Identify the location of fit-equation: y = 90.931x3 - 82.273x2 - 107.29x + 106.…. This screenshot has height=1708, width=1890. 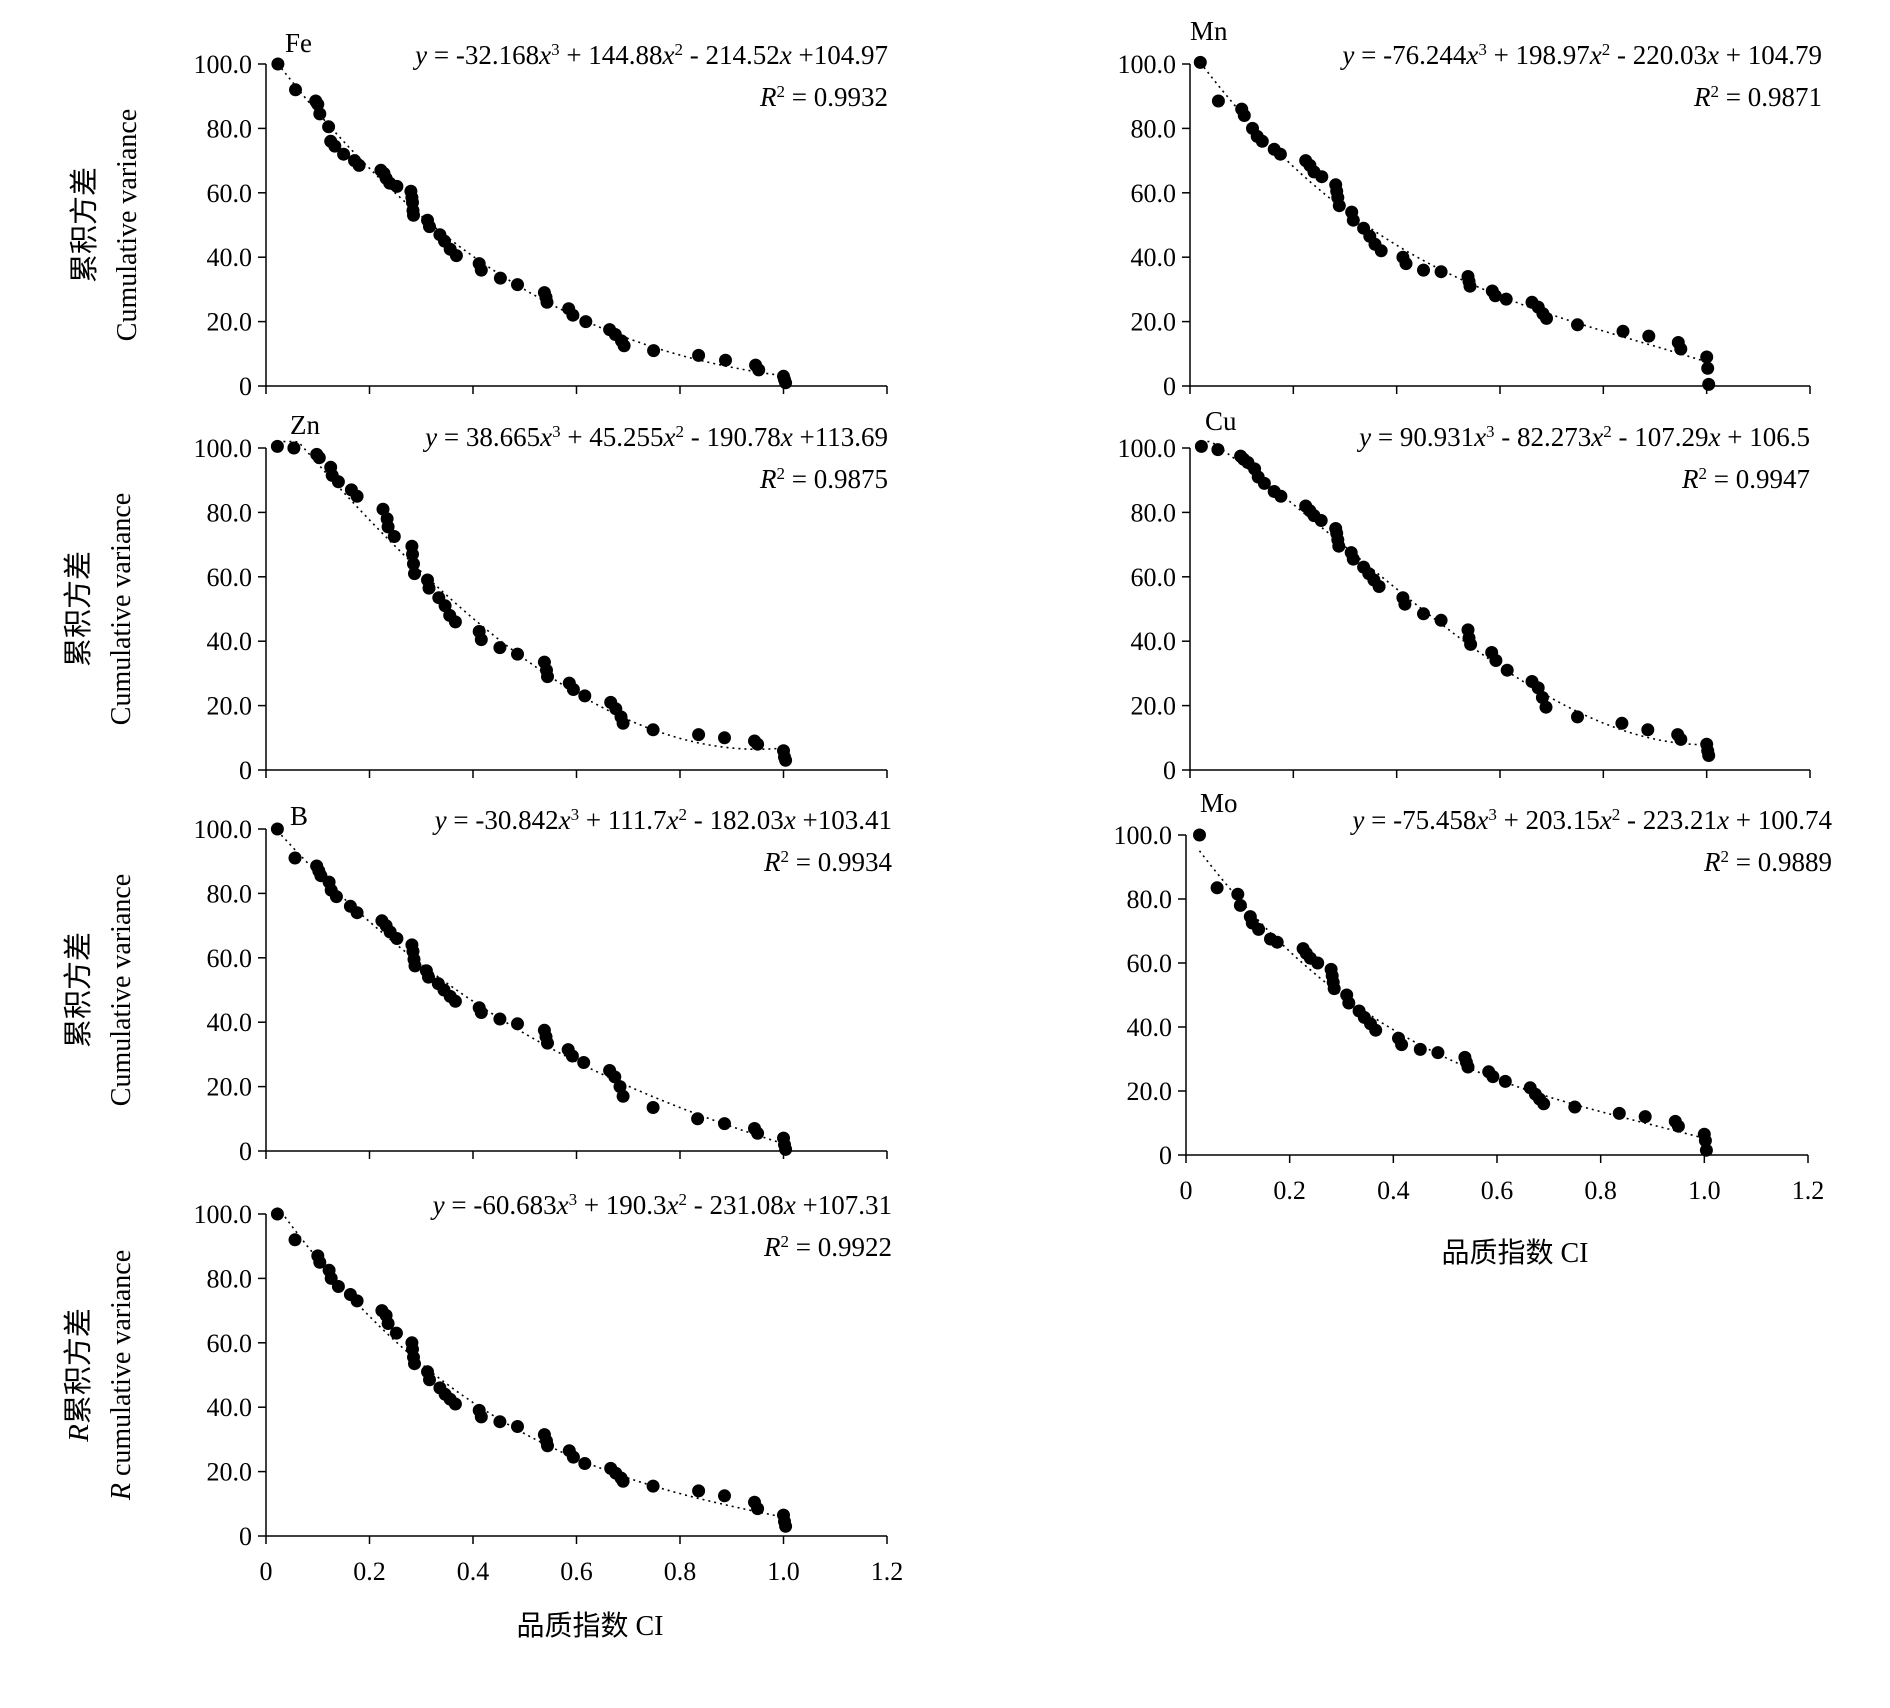
(1583, 437).